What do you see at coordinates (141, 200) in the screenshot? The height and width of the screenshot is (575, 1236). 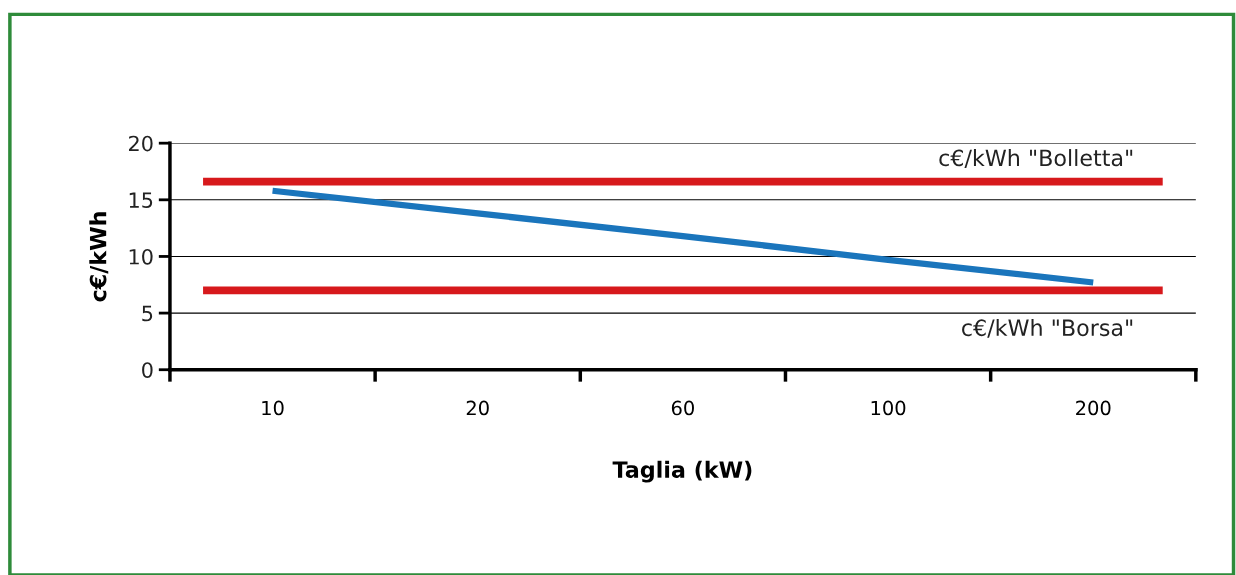 I see `y-tick-label: 15` at bounding box center [141, 200].